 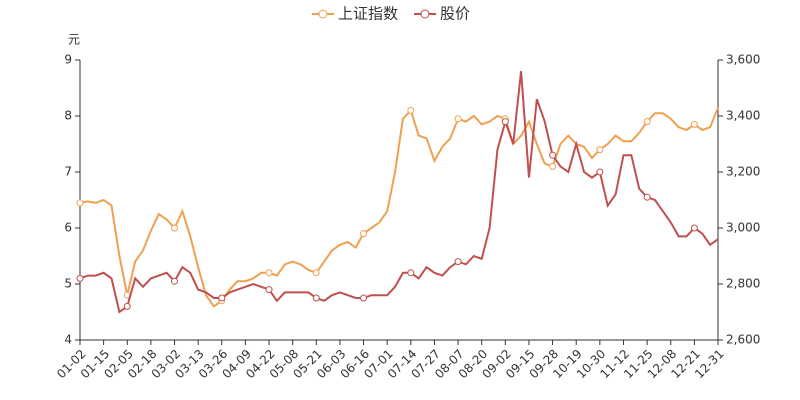 What do you see at coordinates (68, 228) in the screenshot?
I see `y-tick-label: 6` at bounding box center [68, 228].